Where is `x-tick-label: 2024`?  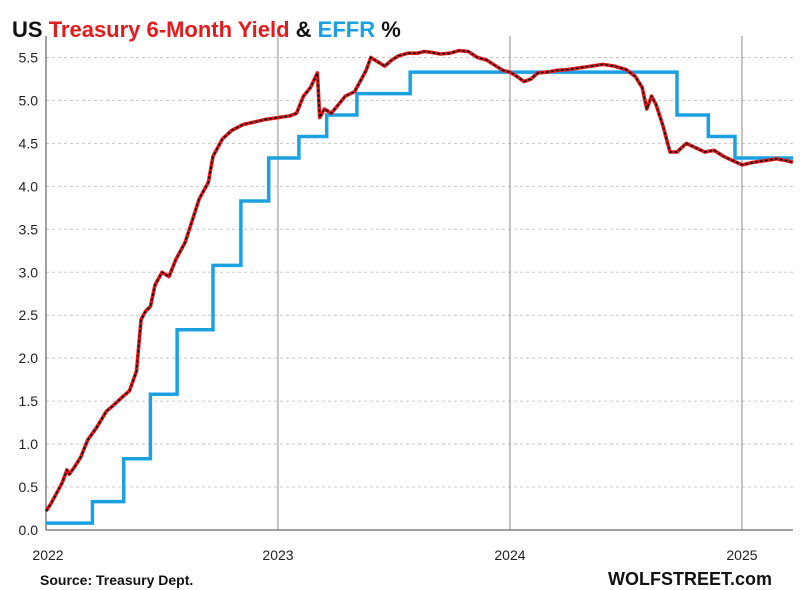 x-tick-label: 2024 is located at coordinates (509, 555).